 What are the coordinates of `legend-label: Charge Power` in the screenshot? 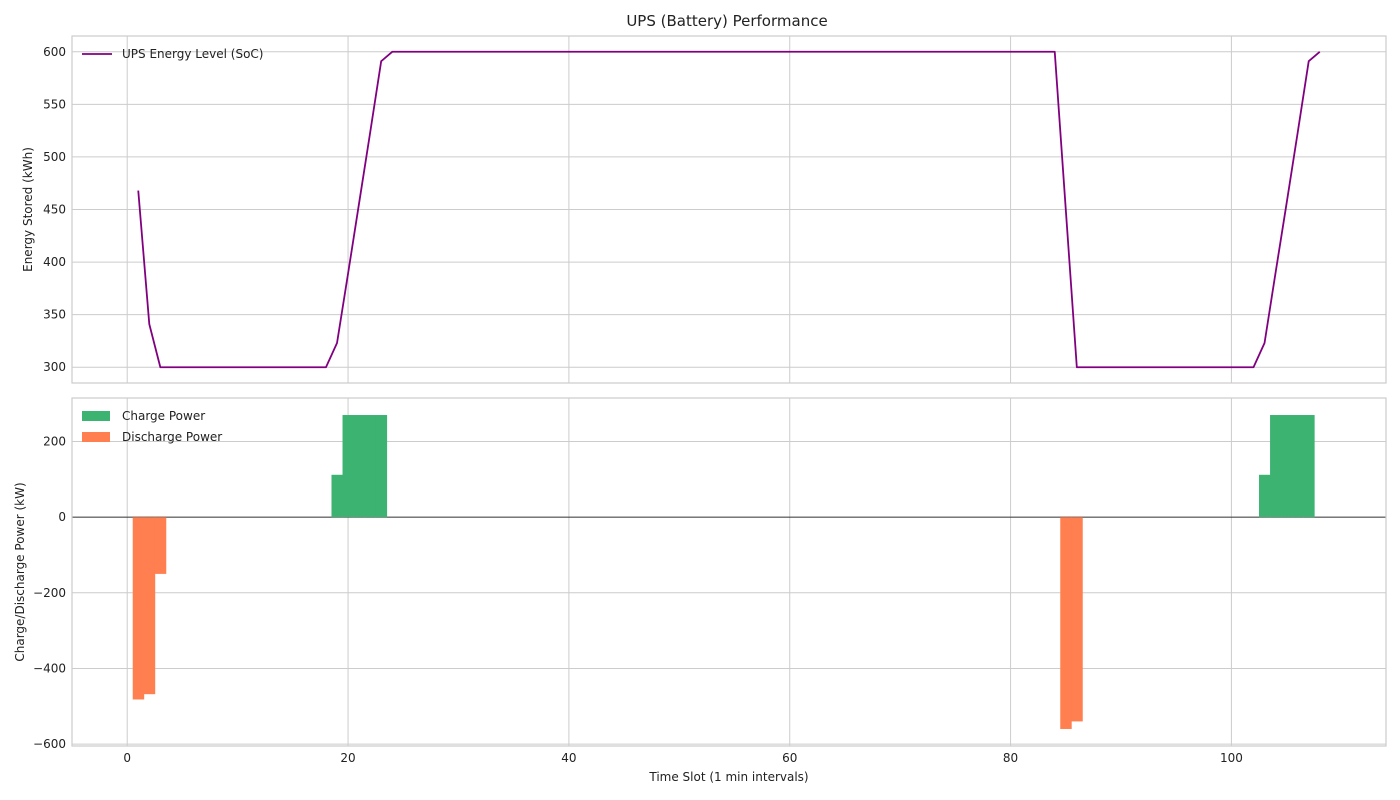 It's located at (163, 416).